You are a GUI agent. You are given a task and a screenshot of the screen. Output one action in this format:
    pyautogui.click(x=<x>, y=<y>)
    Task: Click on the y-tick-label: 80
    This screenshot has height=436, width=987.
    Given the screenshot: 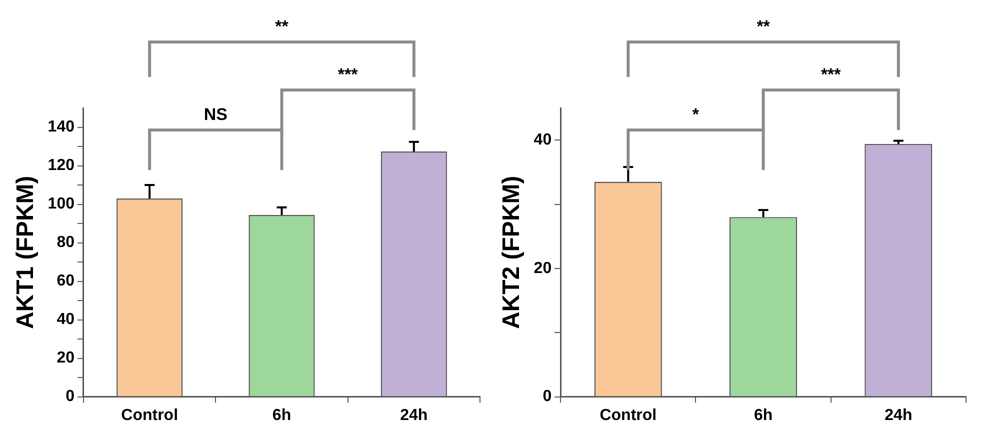 What is the action you would take?
    pyautogui.click(x=65, y=243)
    